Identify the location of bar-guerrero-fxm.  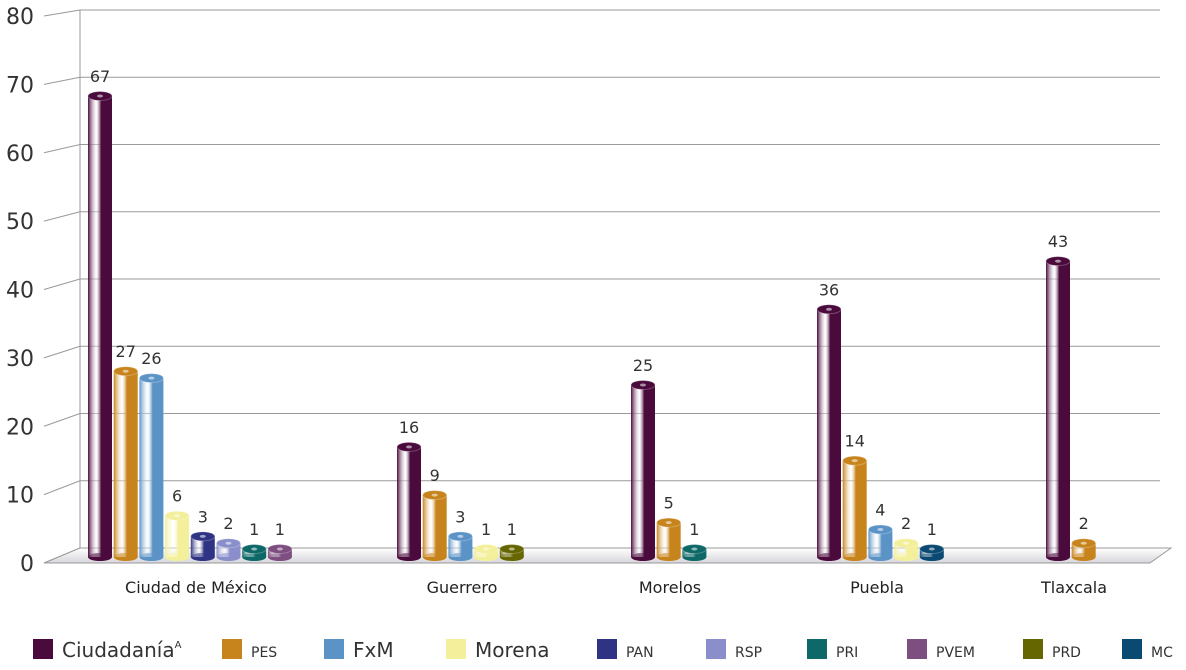
(460, 546).